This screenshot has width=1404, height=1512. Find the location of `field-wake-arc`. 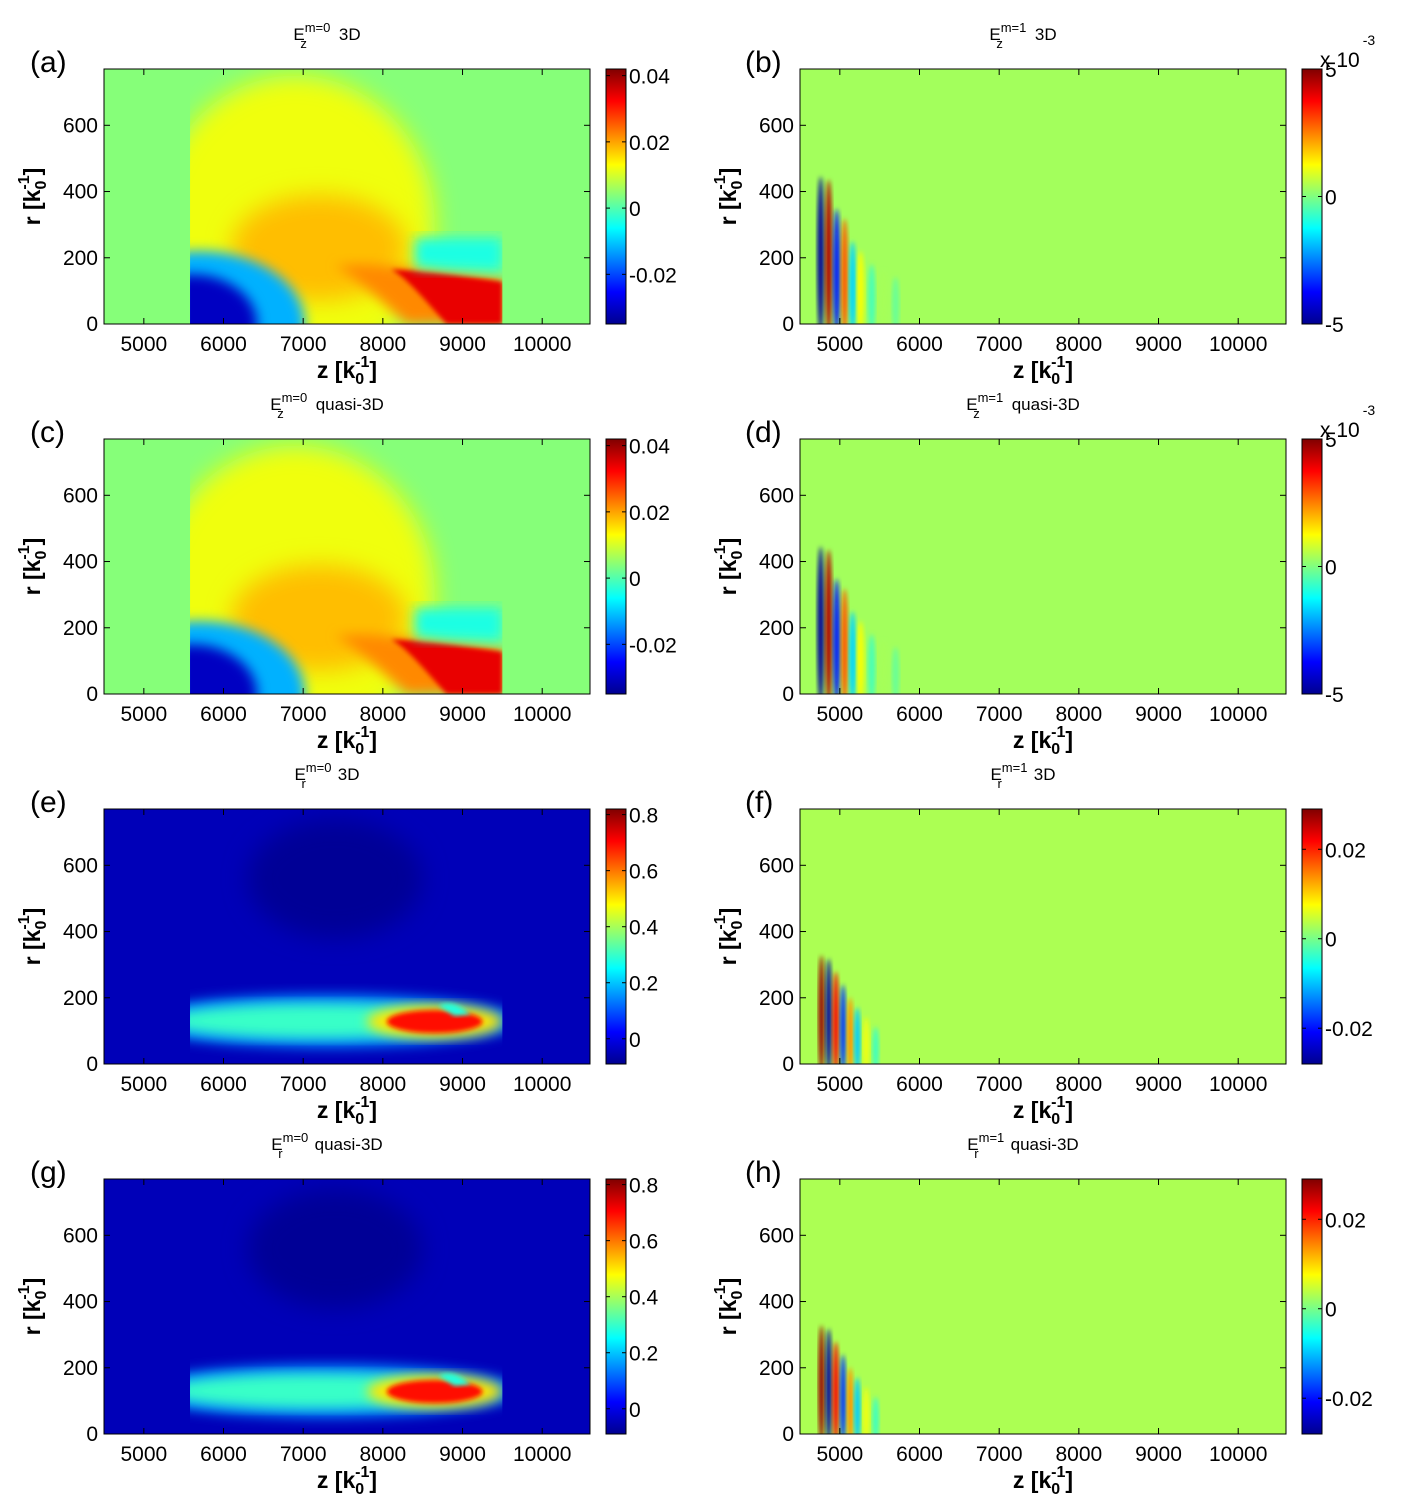

field-wake-arc is located at coordinates (454, 1379).